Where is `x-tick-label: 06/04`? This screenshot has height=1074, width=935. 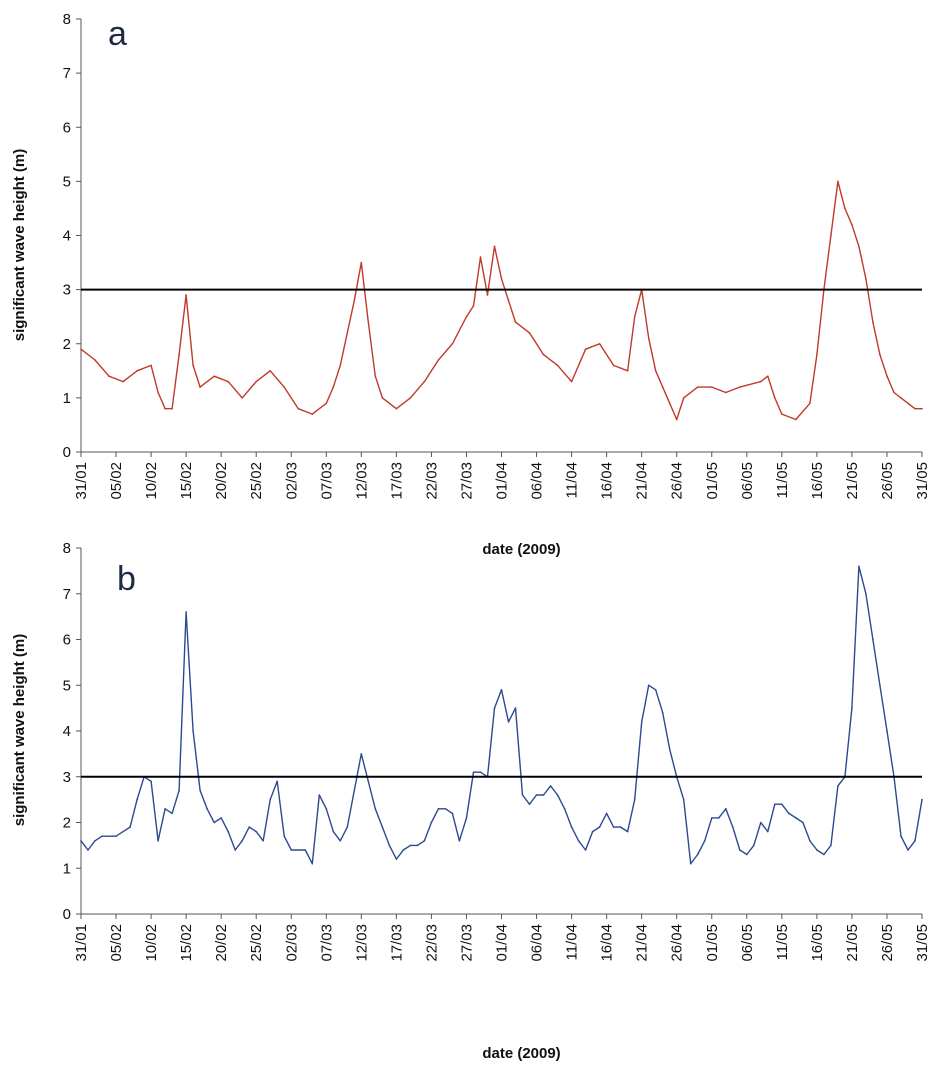 x-tick-label: 06/04 is located at coordinates (537, 943).